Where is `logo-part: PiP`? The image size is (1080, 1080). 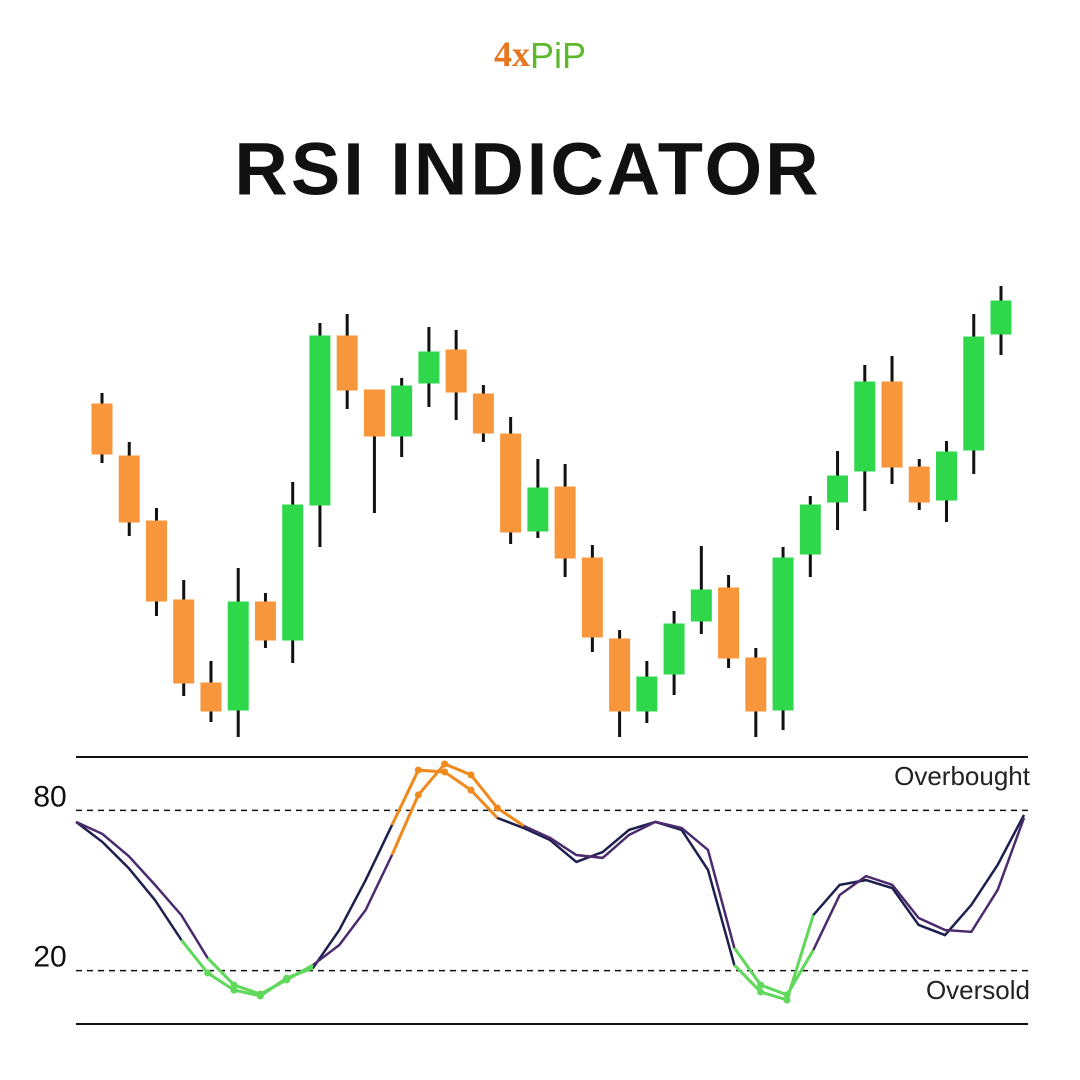
logo-part: PiP is located at coordinates (558, 55).